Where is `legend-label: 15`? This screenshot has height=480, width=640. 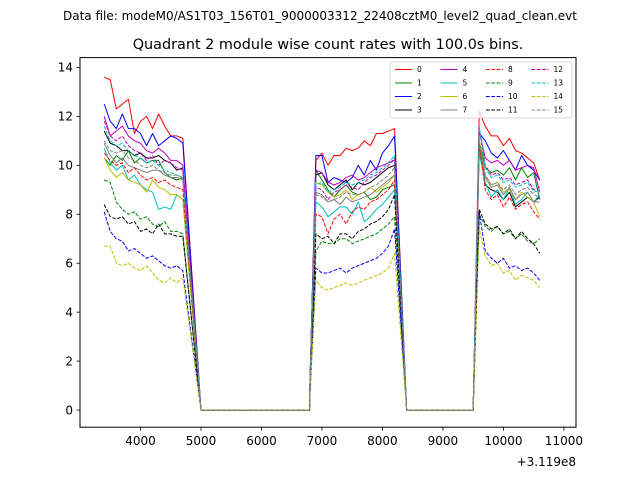
legend-label: 15 is located at coordinates (559, 110).